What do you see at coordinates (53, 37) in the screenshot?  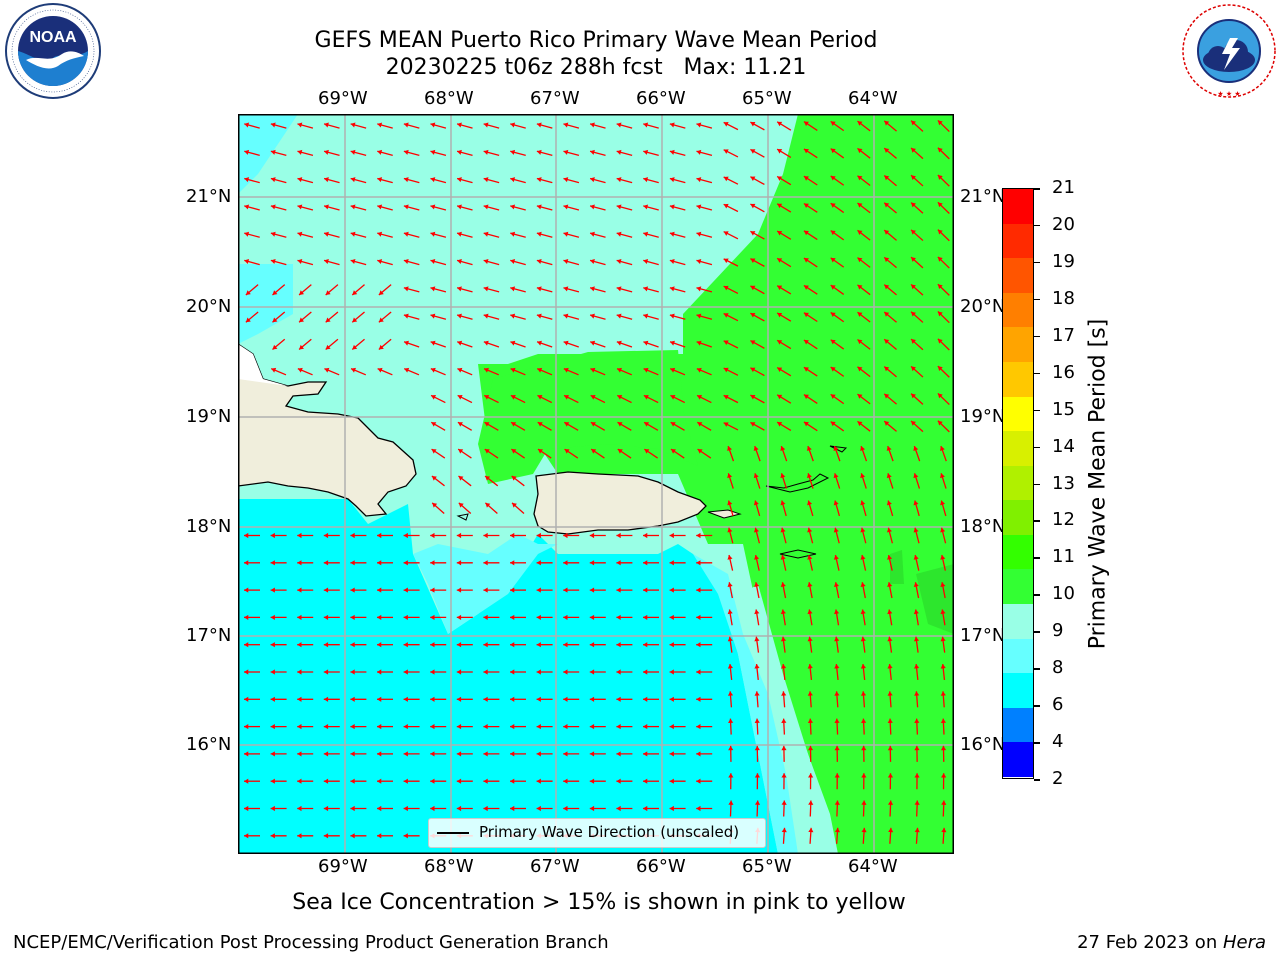 I see `svg-text: NOAA` at bounding box center [53, 37].